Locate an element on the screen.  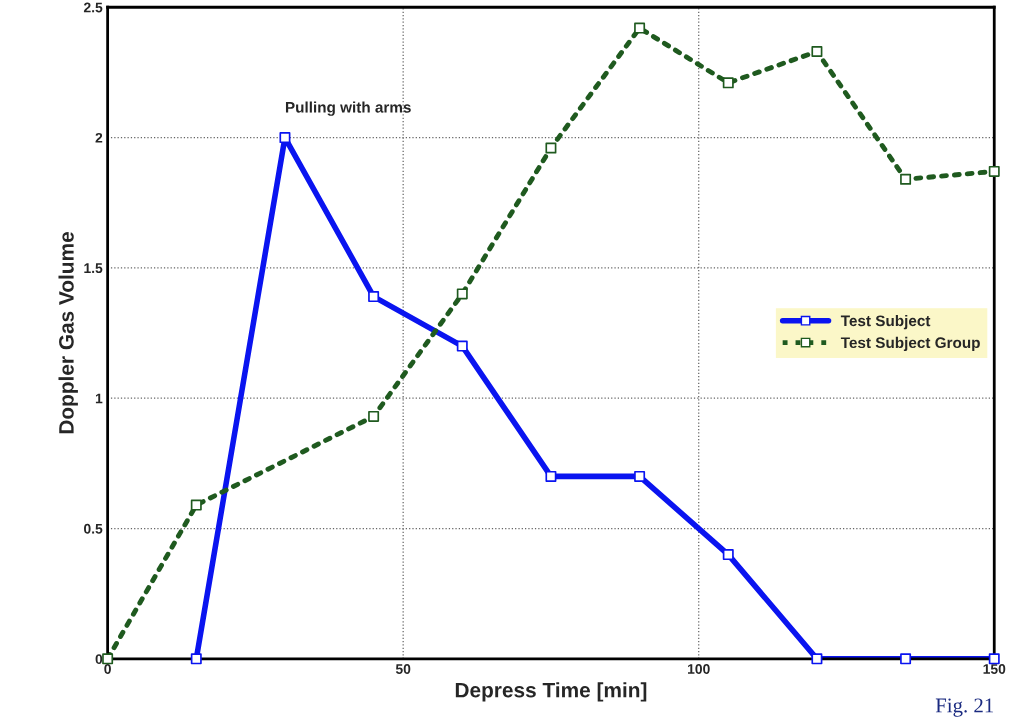
y-tick-label: 1 is located at coordinates (99, 398).